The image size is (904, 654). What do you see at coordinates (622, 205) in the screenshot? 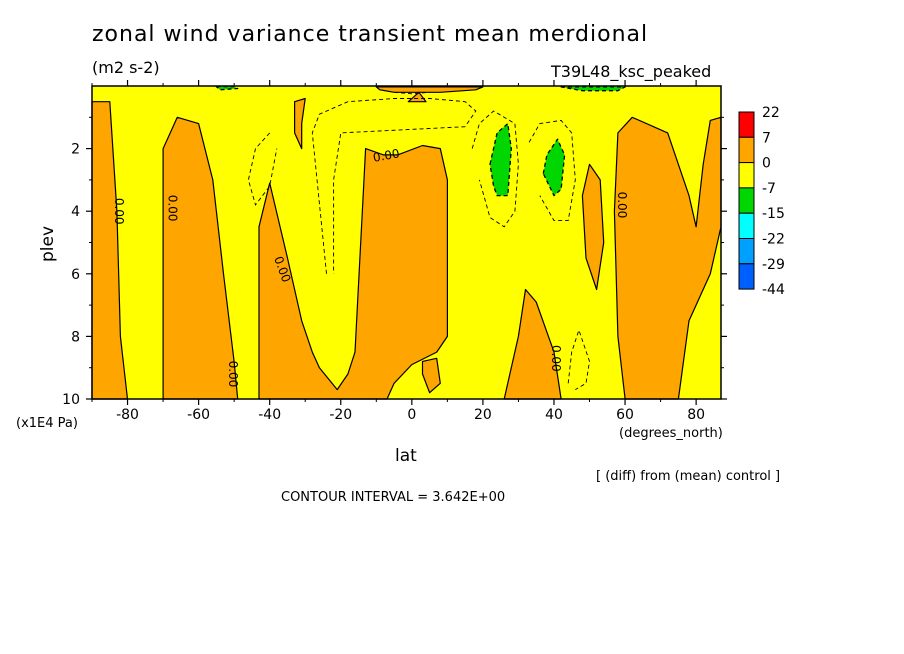
I see `contour-label-6: 0.00` at bounding box center [622, 205].